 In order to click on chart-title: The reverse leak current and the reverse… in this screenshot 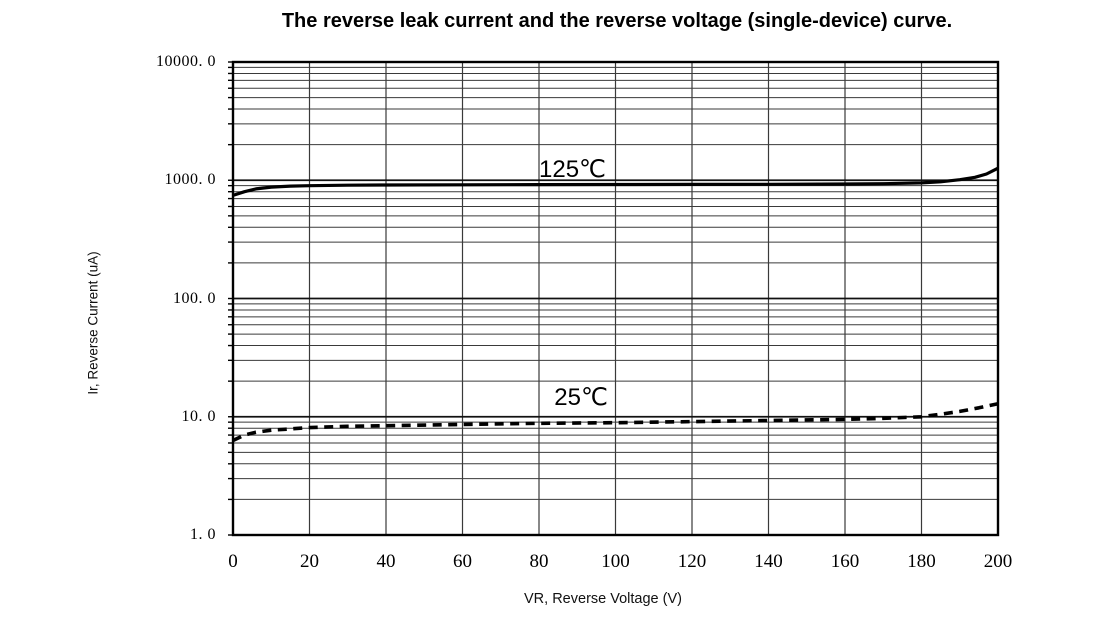, I will do `click(617, 21)`.